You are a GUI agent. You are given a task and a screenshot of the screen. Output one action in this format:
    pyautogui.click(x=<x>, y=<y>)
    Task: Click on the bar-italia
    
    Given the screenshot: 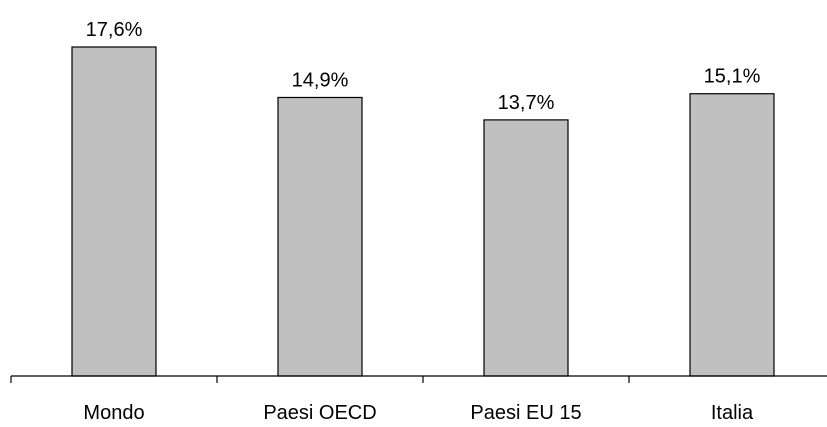 What is the action you would take?
    pyautogui.click(x=732, y=235)
    